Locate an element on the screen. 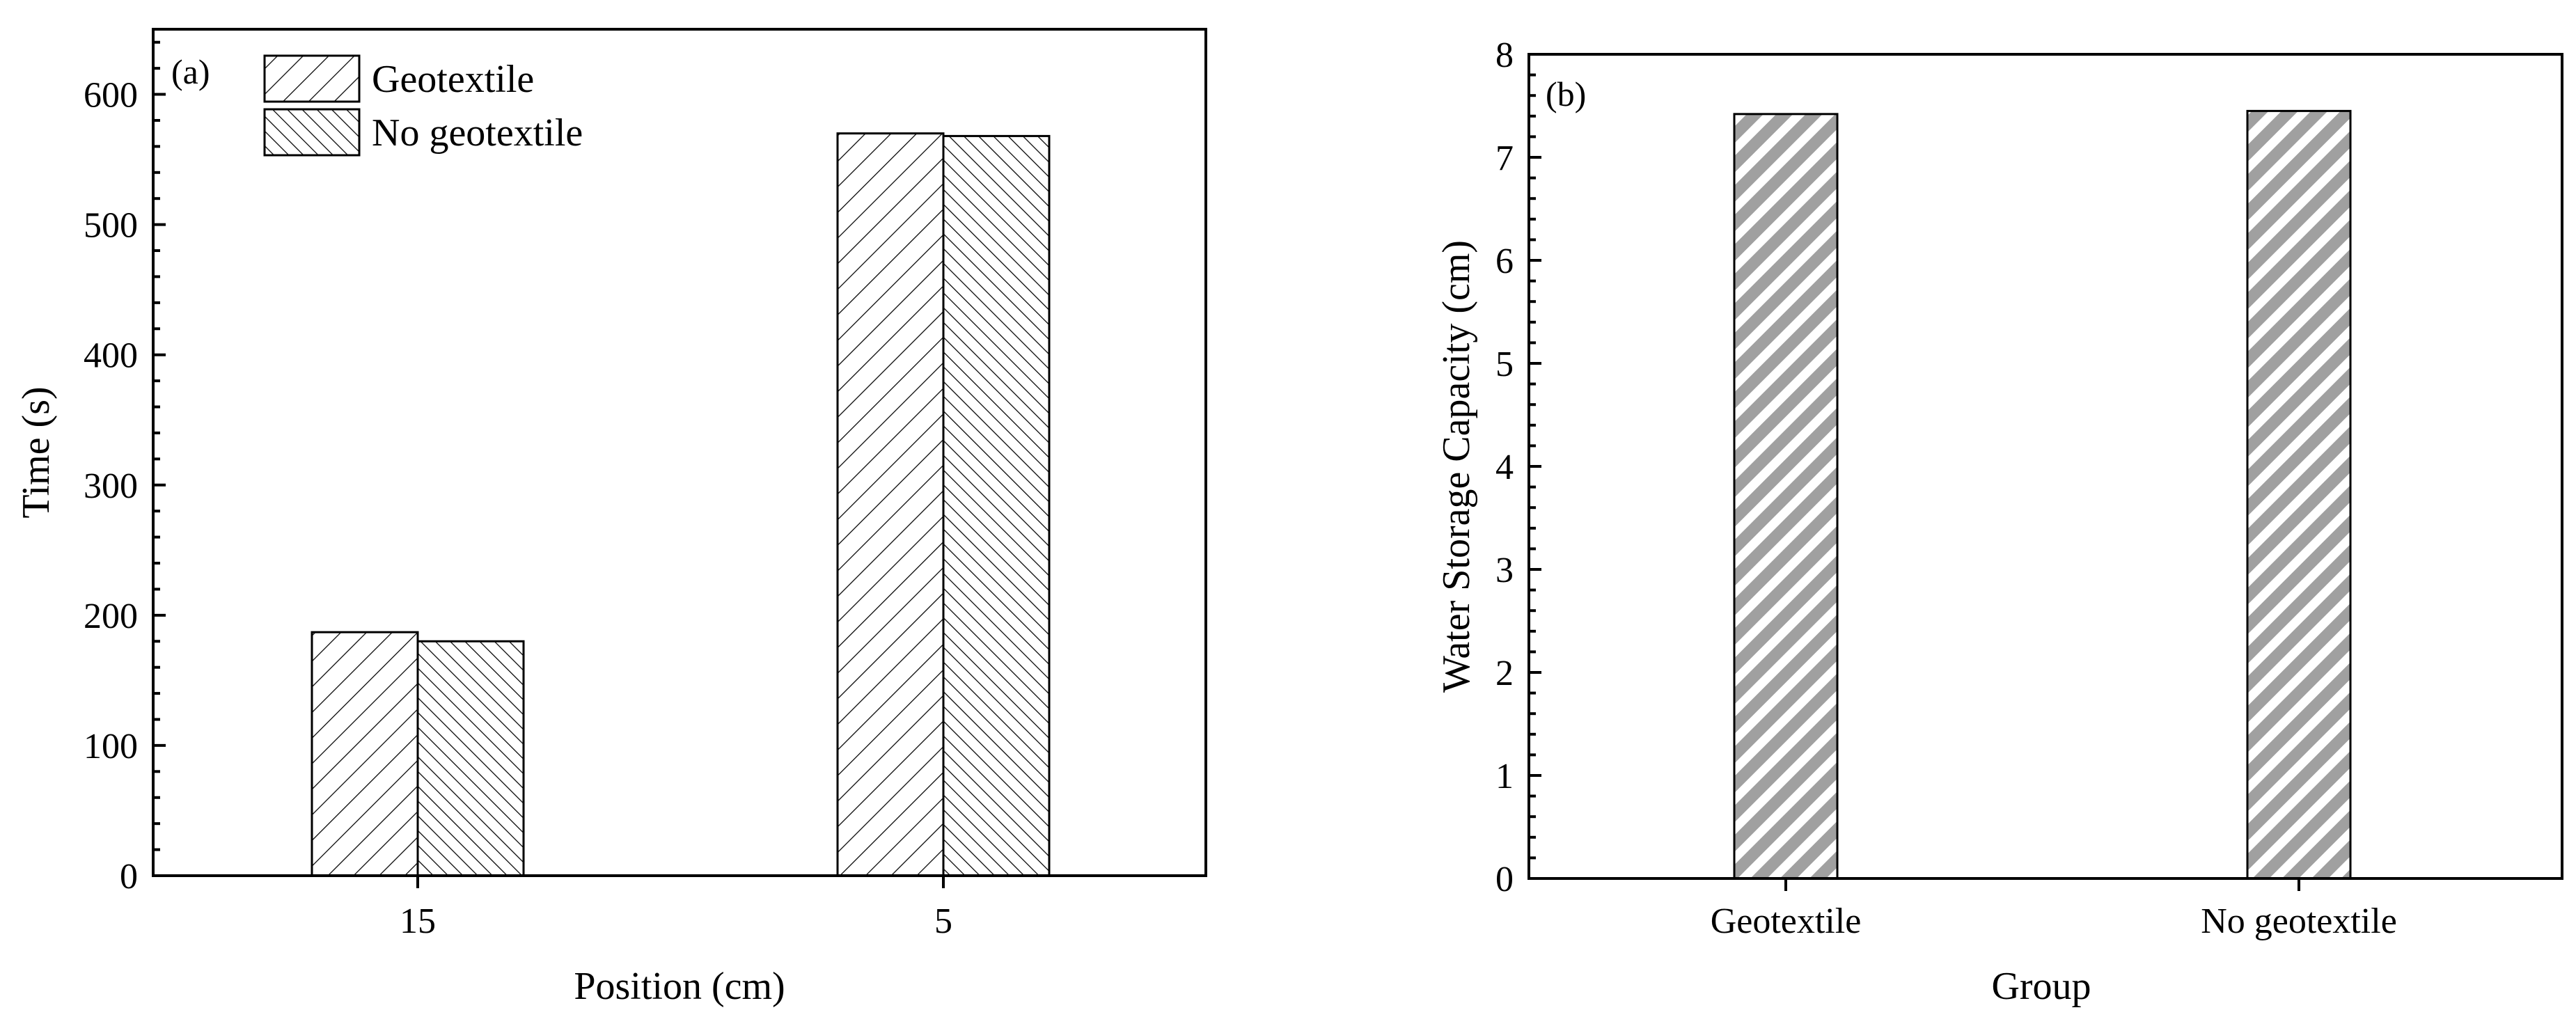 This screenshot has width=2576, height=1033. chart-b-y-tick-label: 6 is located at coordinates (1504, 261).